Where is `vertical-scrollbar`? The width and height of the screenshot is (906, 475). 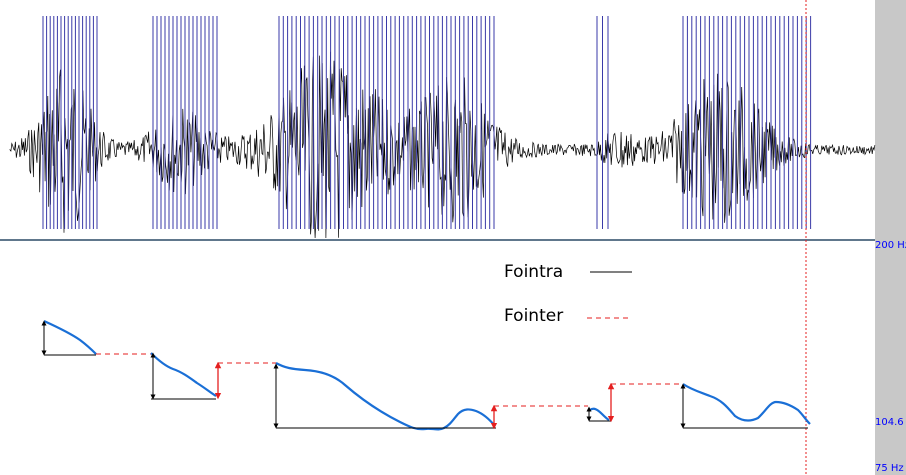 vertical-scrollbar is located at coordinates (890, 237).